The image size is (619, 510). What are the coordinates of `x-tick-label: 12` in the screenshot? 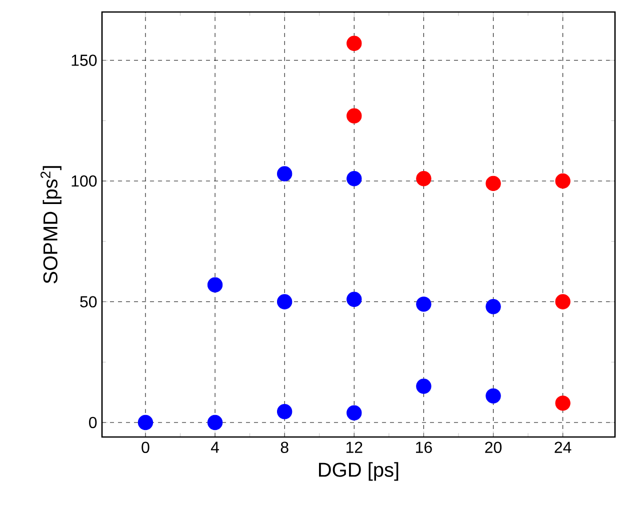 It's located at (354, 447).